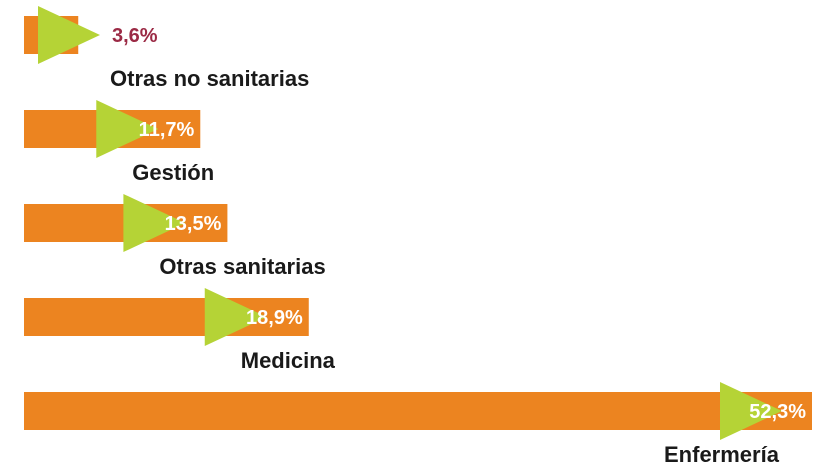  Describe the element at coordinates (154, 223) in the screenshot. I see `arrow-marker-otras-sanitarias` at that location.